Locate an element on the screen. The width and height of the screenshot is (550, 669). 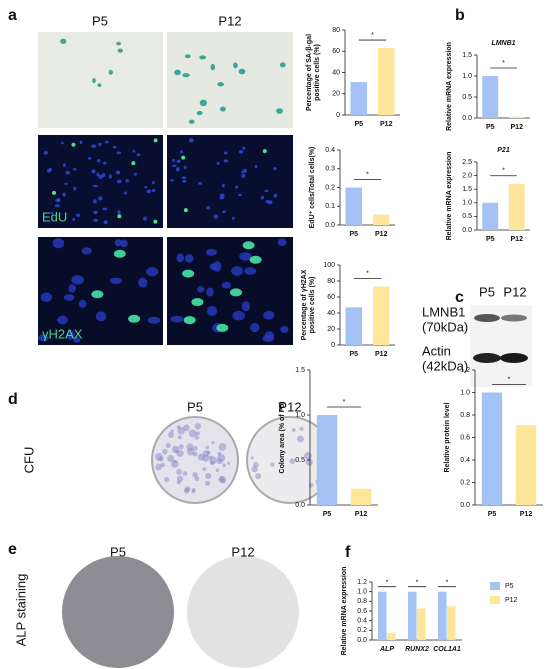
y-tick-label: 0.3 is located at coordinates (330, 169).